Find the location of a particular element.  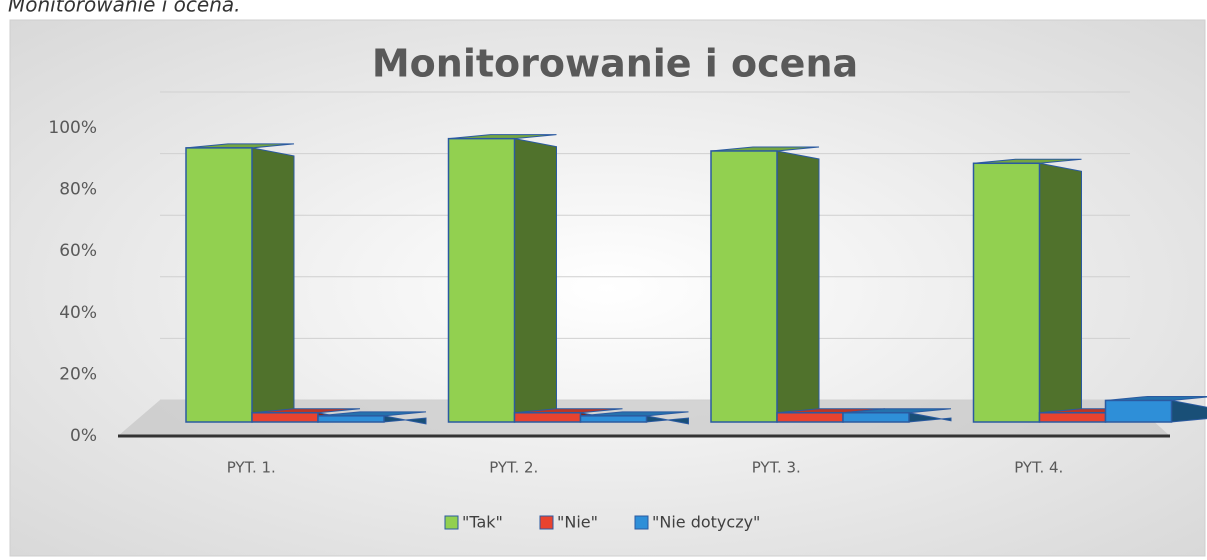

x-tick-label: PYT. 3. is located at coordinates (776, 468).